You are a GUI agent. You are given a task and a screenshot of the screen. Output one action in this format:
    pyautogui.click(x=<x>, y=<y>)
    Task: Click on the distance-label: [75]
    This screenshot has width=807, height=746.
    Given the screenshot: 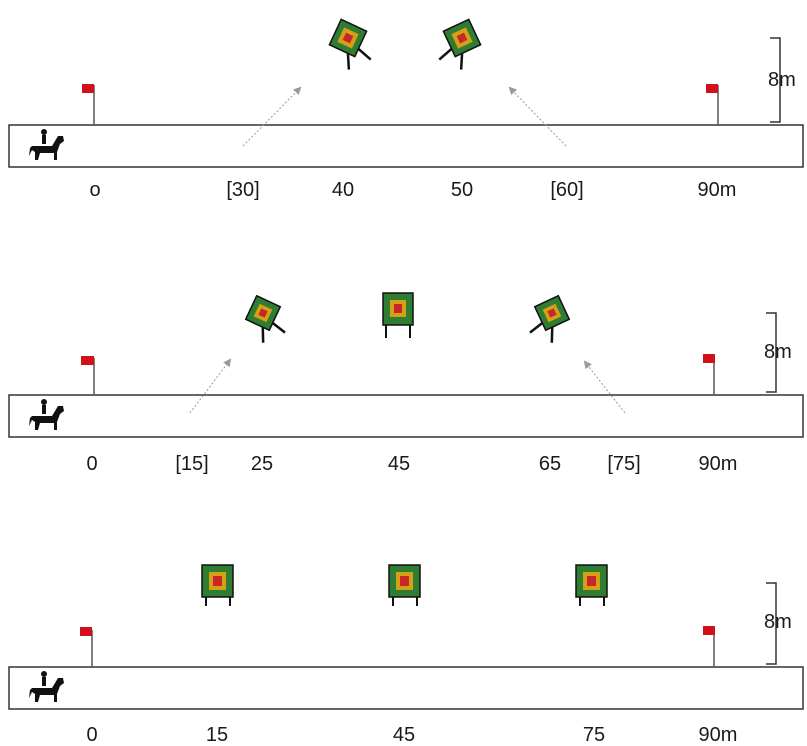 What is the action you would take?
    pyautogui.click(x=623, y=464)
    